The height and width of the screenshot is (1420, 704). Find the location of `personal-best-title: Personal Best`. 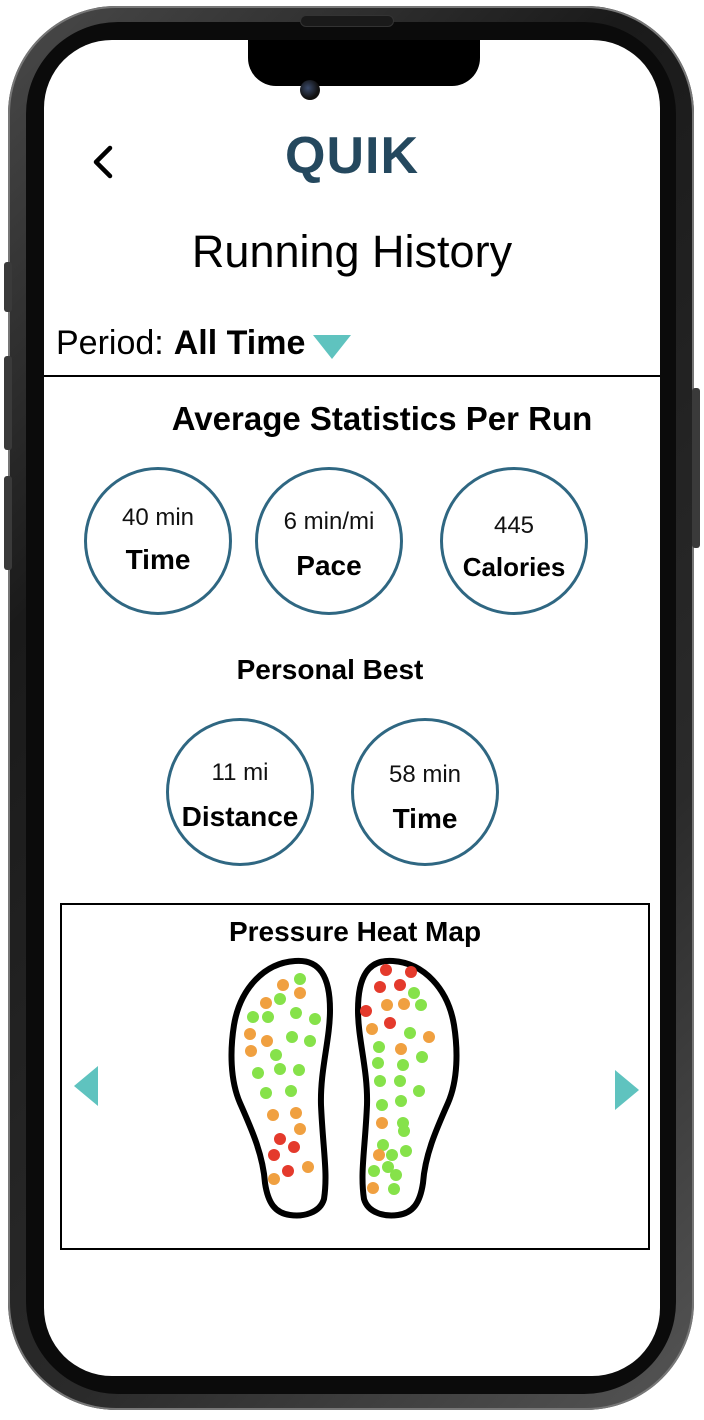

personal-best-title: Personal Best is located at coordinates (330, 669).